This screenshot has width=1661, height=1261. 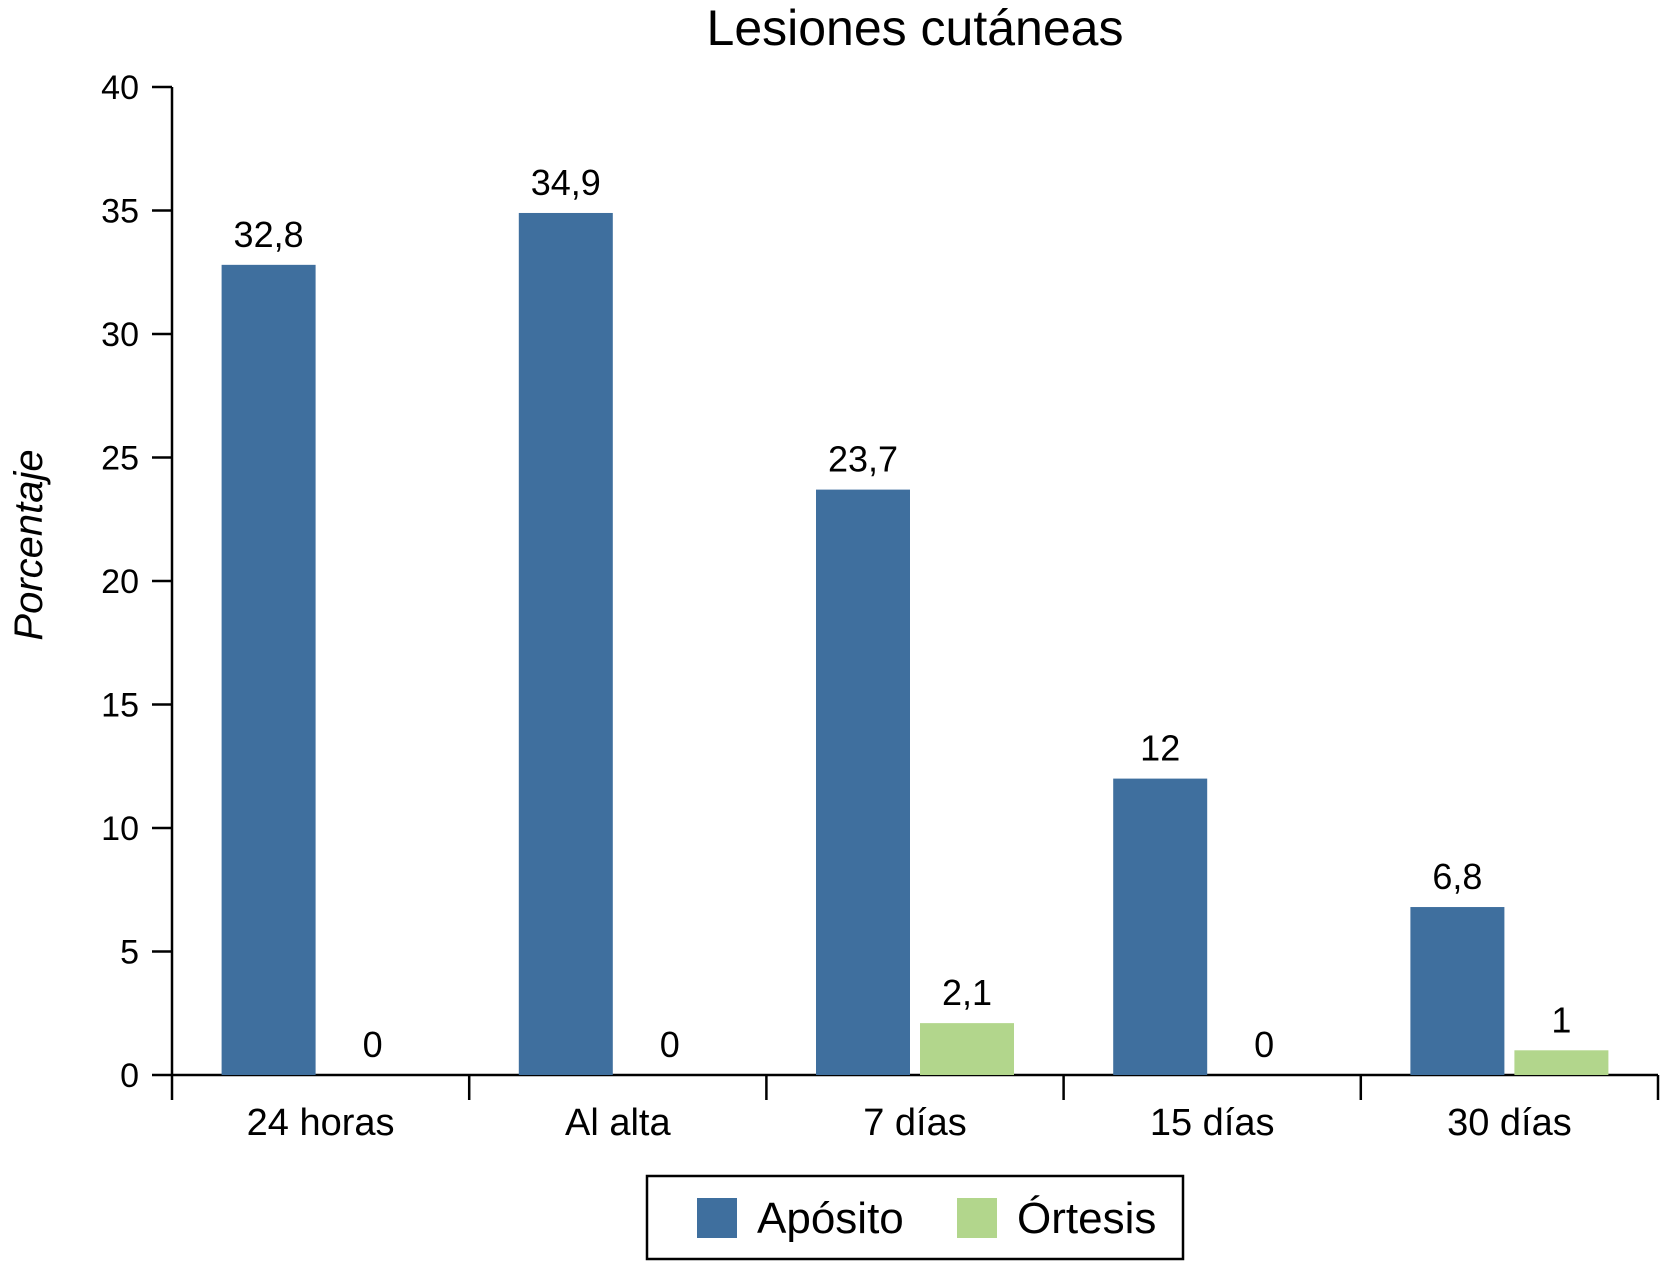 What do you see at coordinates (120, 706) in the screenshot?
I see `y-tick-label: 15` at bounding box center [120, 706].